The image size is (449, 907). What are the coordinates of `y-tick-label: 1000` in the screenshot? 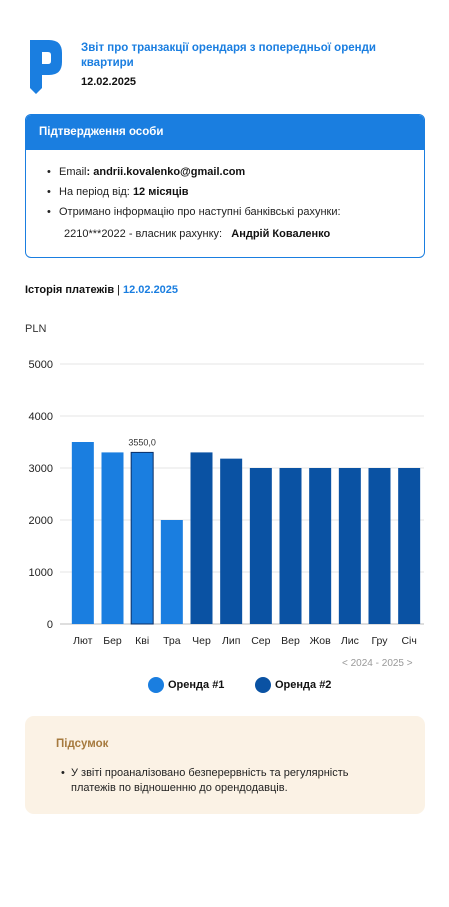 It's located at (41, 573).